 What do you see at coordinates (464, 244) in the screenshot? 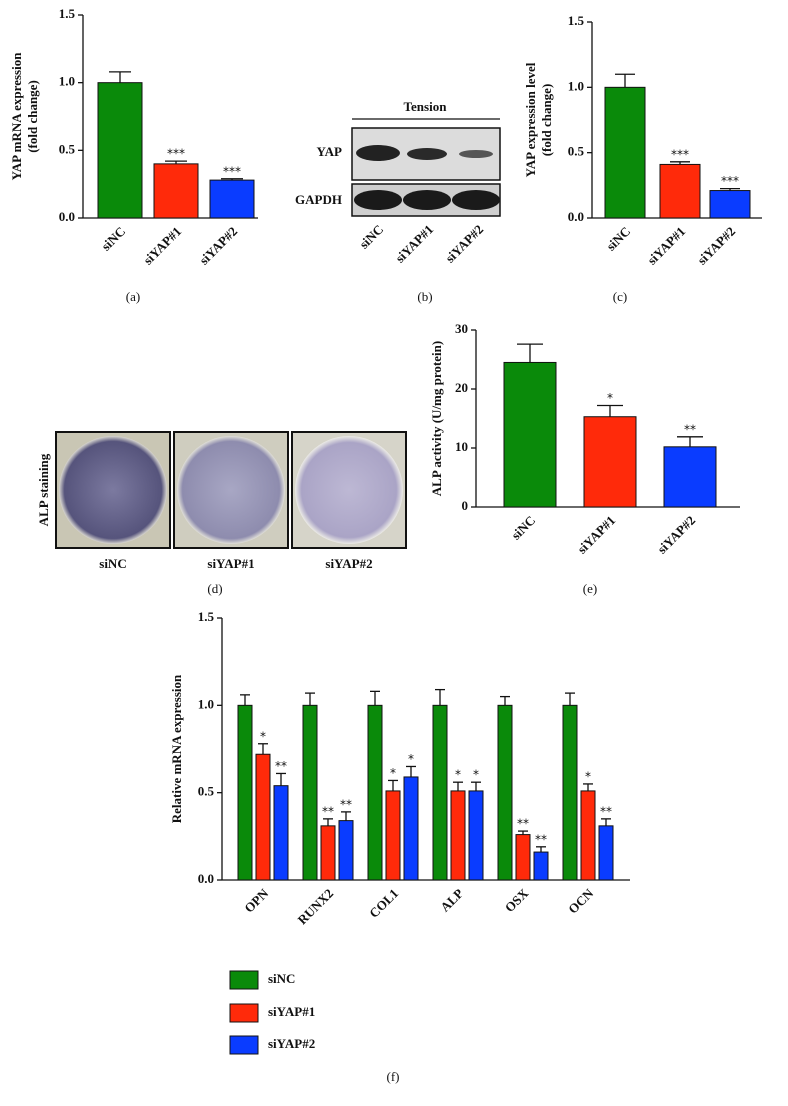
I see `lane-label: siYAP#2` at bounding box center [464, 244].